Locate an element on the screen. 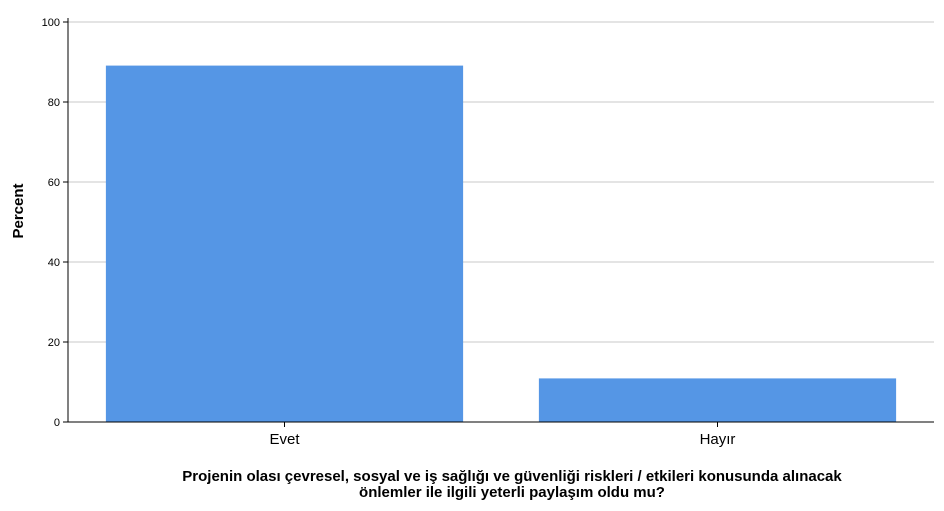 The height and width of the screenshot is (511, 944). y-tick-label: 40 is located at coordinates (54, 263).